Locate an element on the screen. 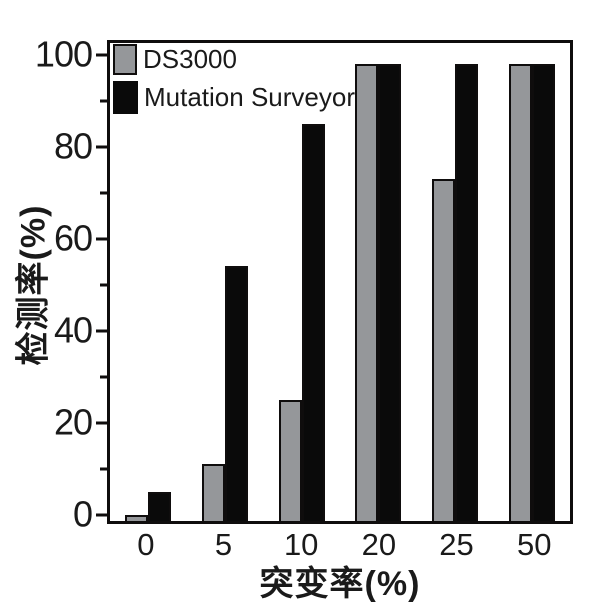 The width and height of the screenshot is (607, 607). legend-item-ds3000: DS3000 is located at coordinates (234, 59).